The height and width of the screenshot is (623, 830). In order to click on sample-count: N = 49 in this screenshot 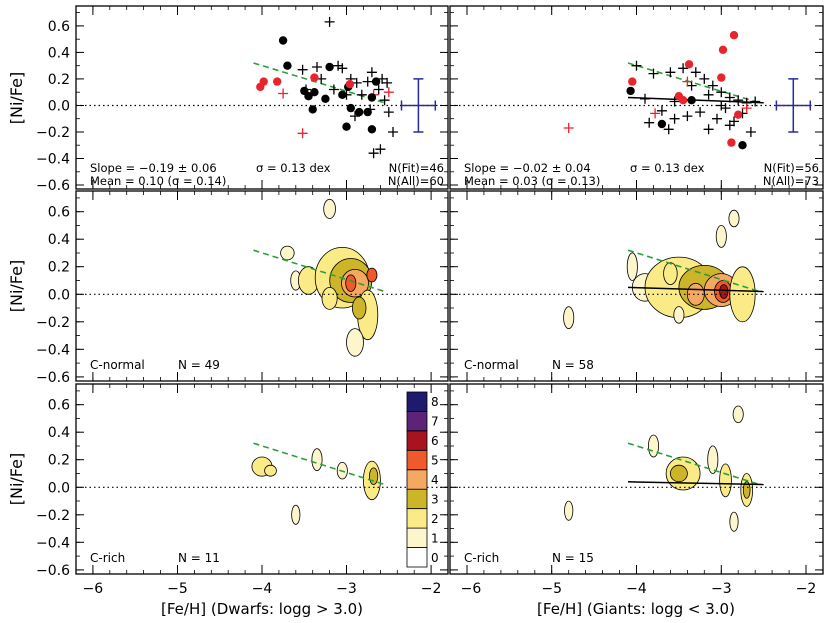, I will do `click(199, 365)`.